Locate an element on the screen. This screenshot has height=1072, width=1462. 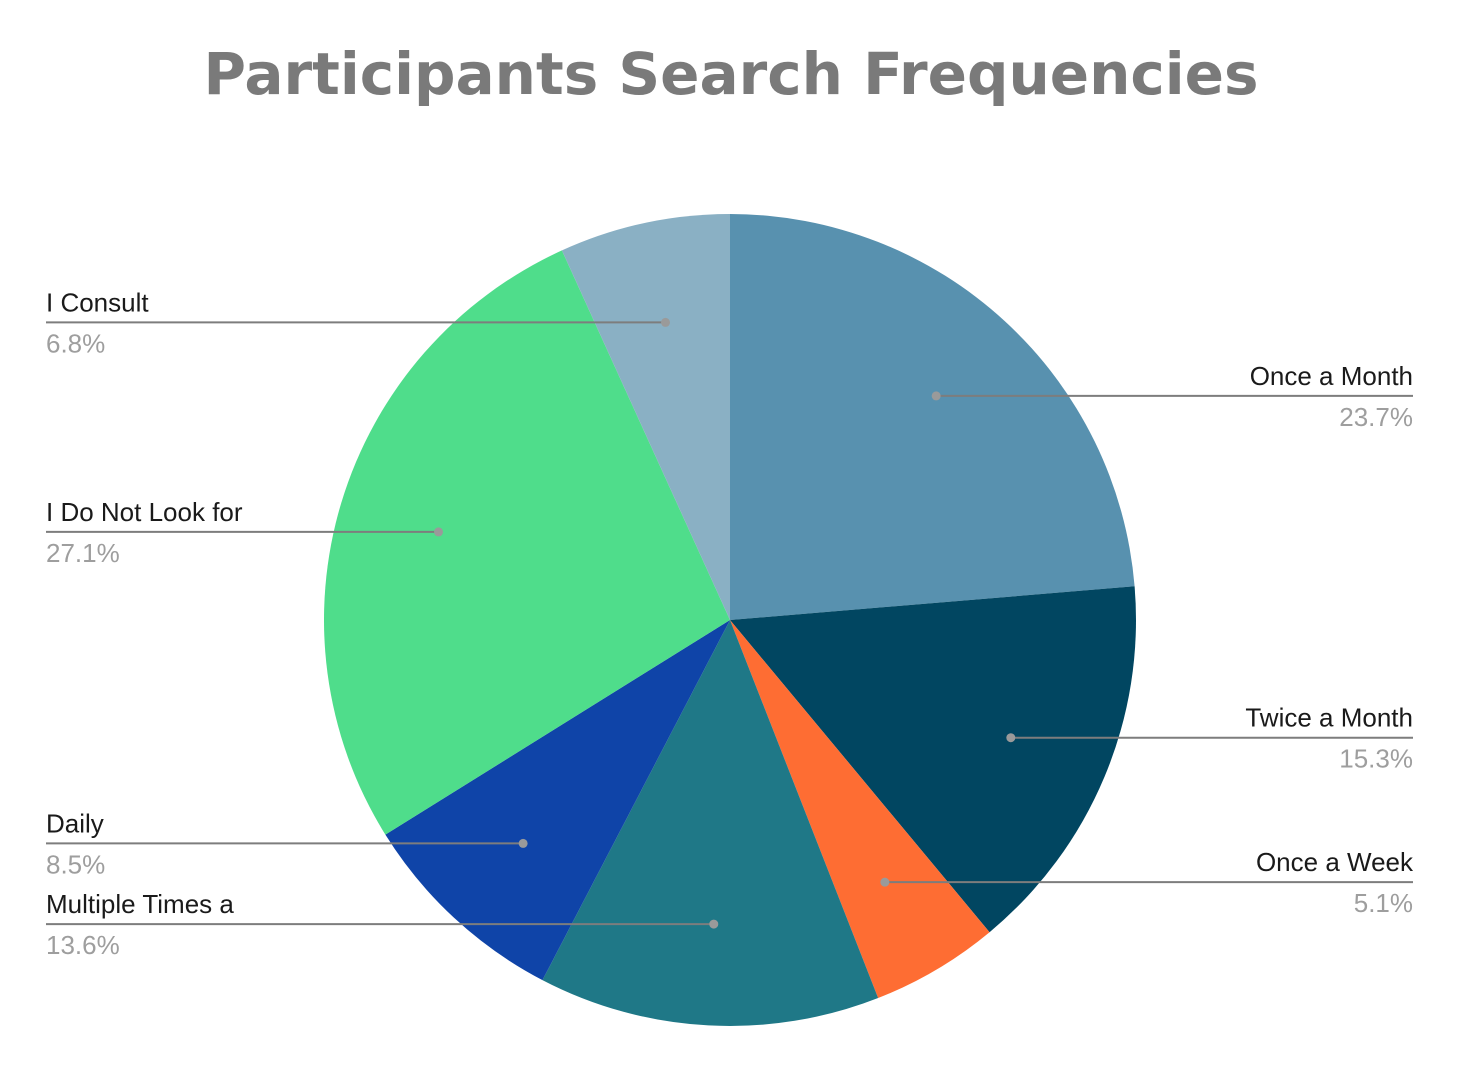
pie-slice-twice-a-month is located at coordinates (933, 759).